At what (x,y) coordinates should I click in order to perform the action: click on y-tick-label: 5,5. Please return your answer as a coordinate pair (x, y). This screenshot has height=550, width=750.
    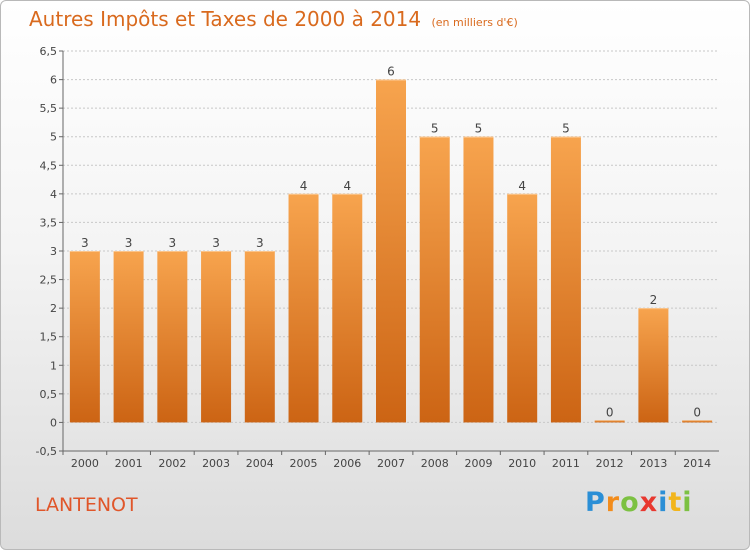
    Looking at the image, I should click on (49, 108).